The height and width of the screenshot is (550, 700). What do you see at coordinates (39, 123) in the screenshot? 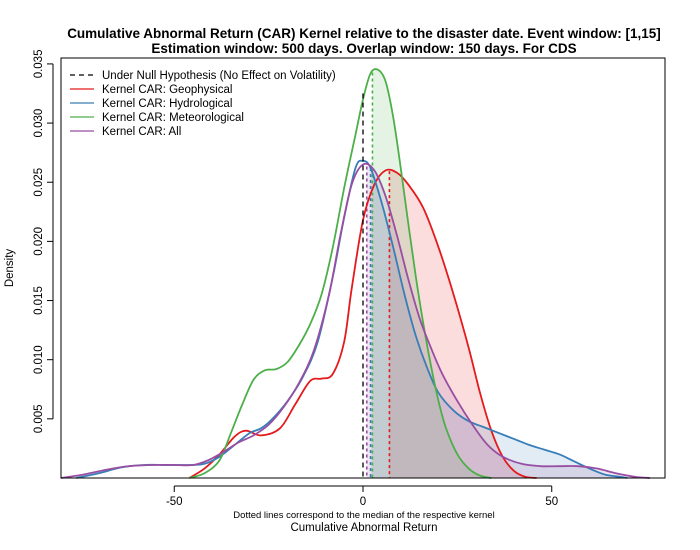
I see `y-tick-label: 0.030` at bounding box center [39, 123].